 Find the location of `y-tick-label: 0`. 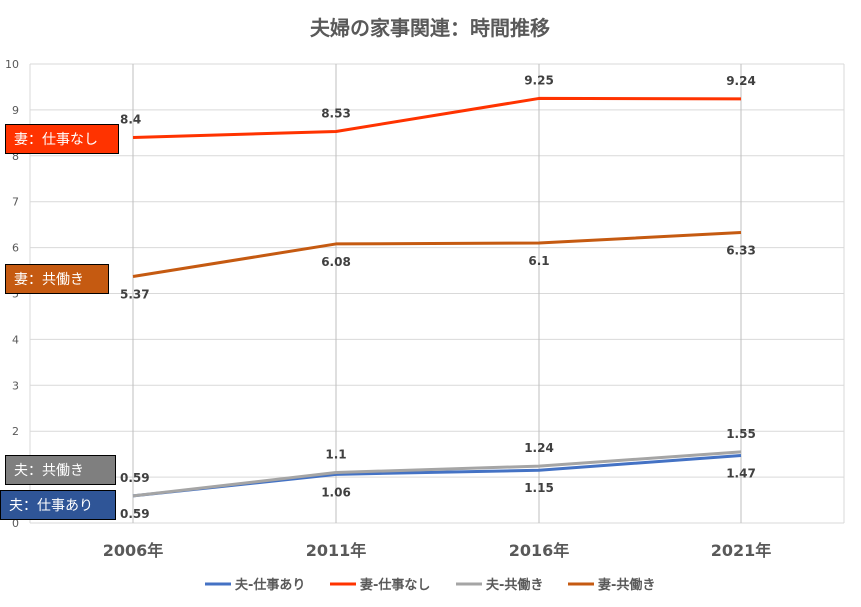

y-tick-label: 0 is located at coordinates (15, 523).